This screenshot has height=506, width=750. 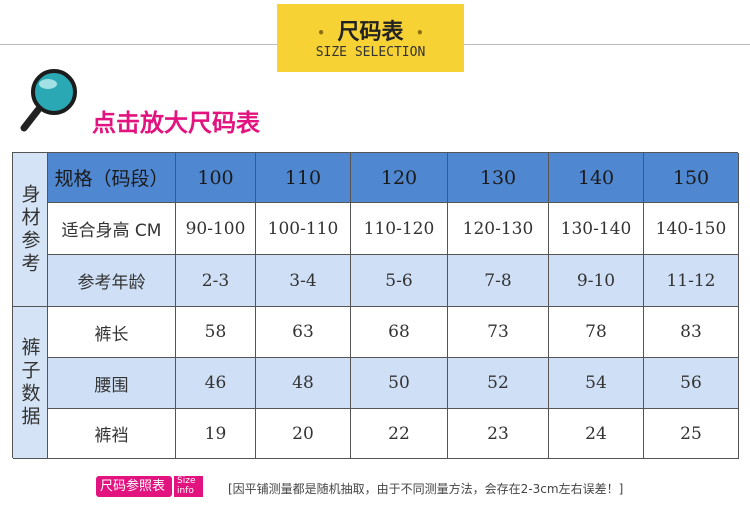 What do you see at coordinates (596, 178) in the screenshot?
I see `header-cell: 140` at bounding box center [596, 178].